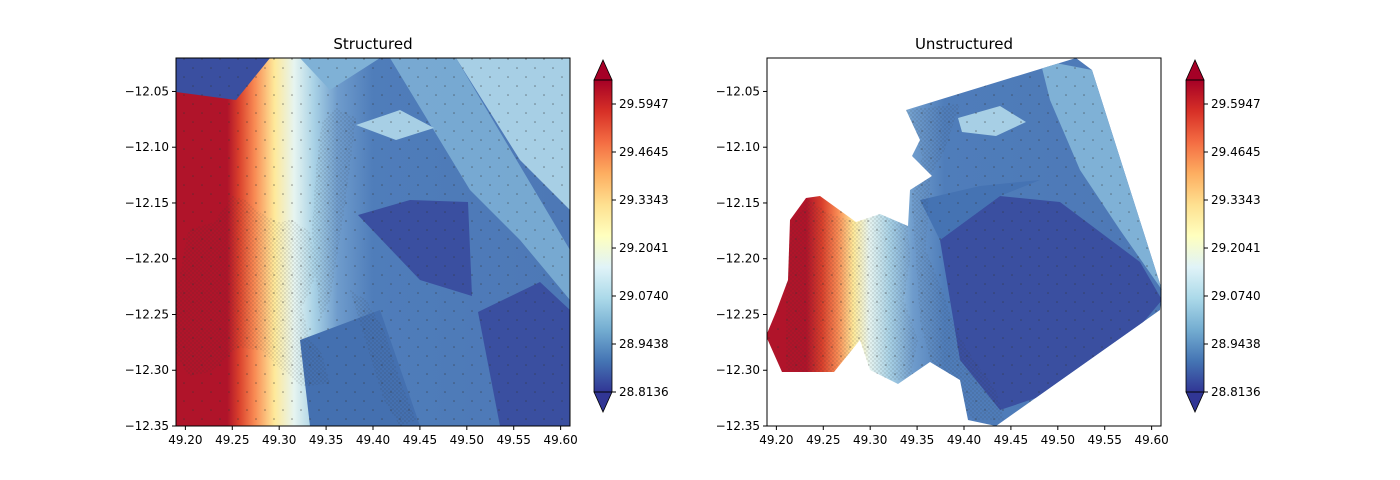  I want to click on chart-title: Structured, so click(372, 44).